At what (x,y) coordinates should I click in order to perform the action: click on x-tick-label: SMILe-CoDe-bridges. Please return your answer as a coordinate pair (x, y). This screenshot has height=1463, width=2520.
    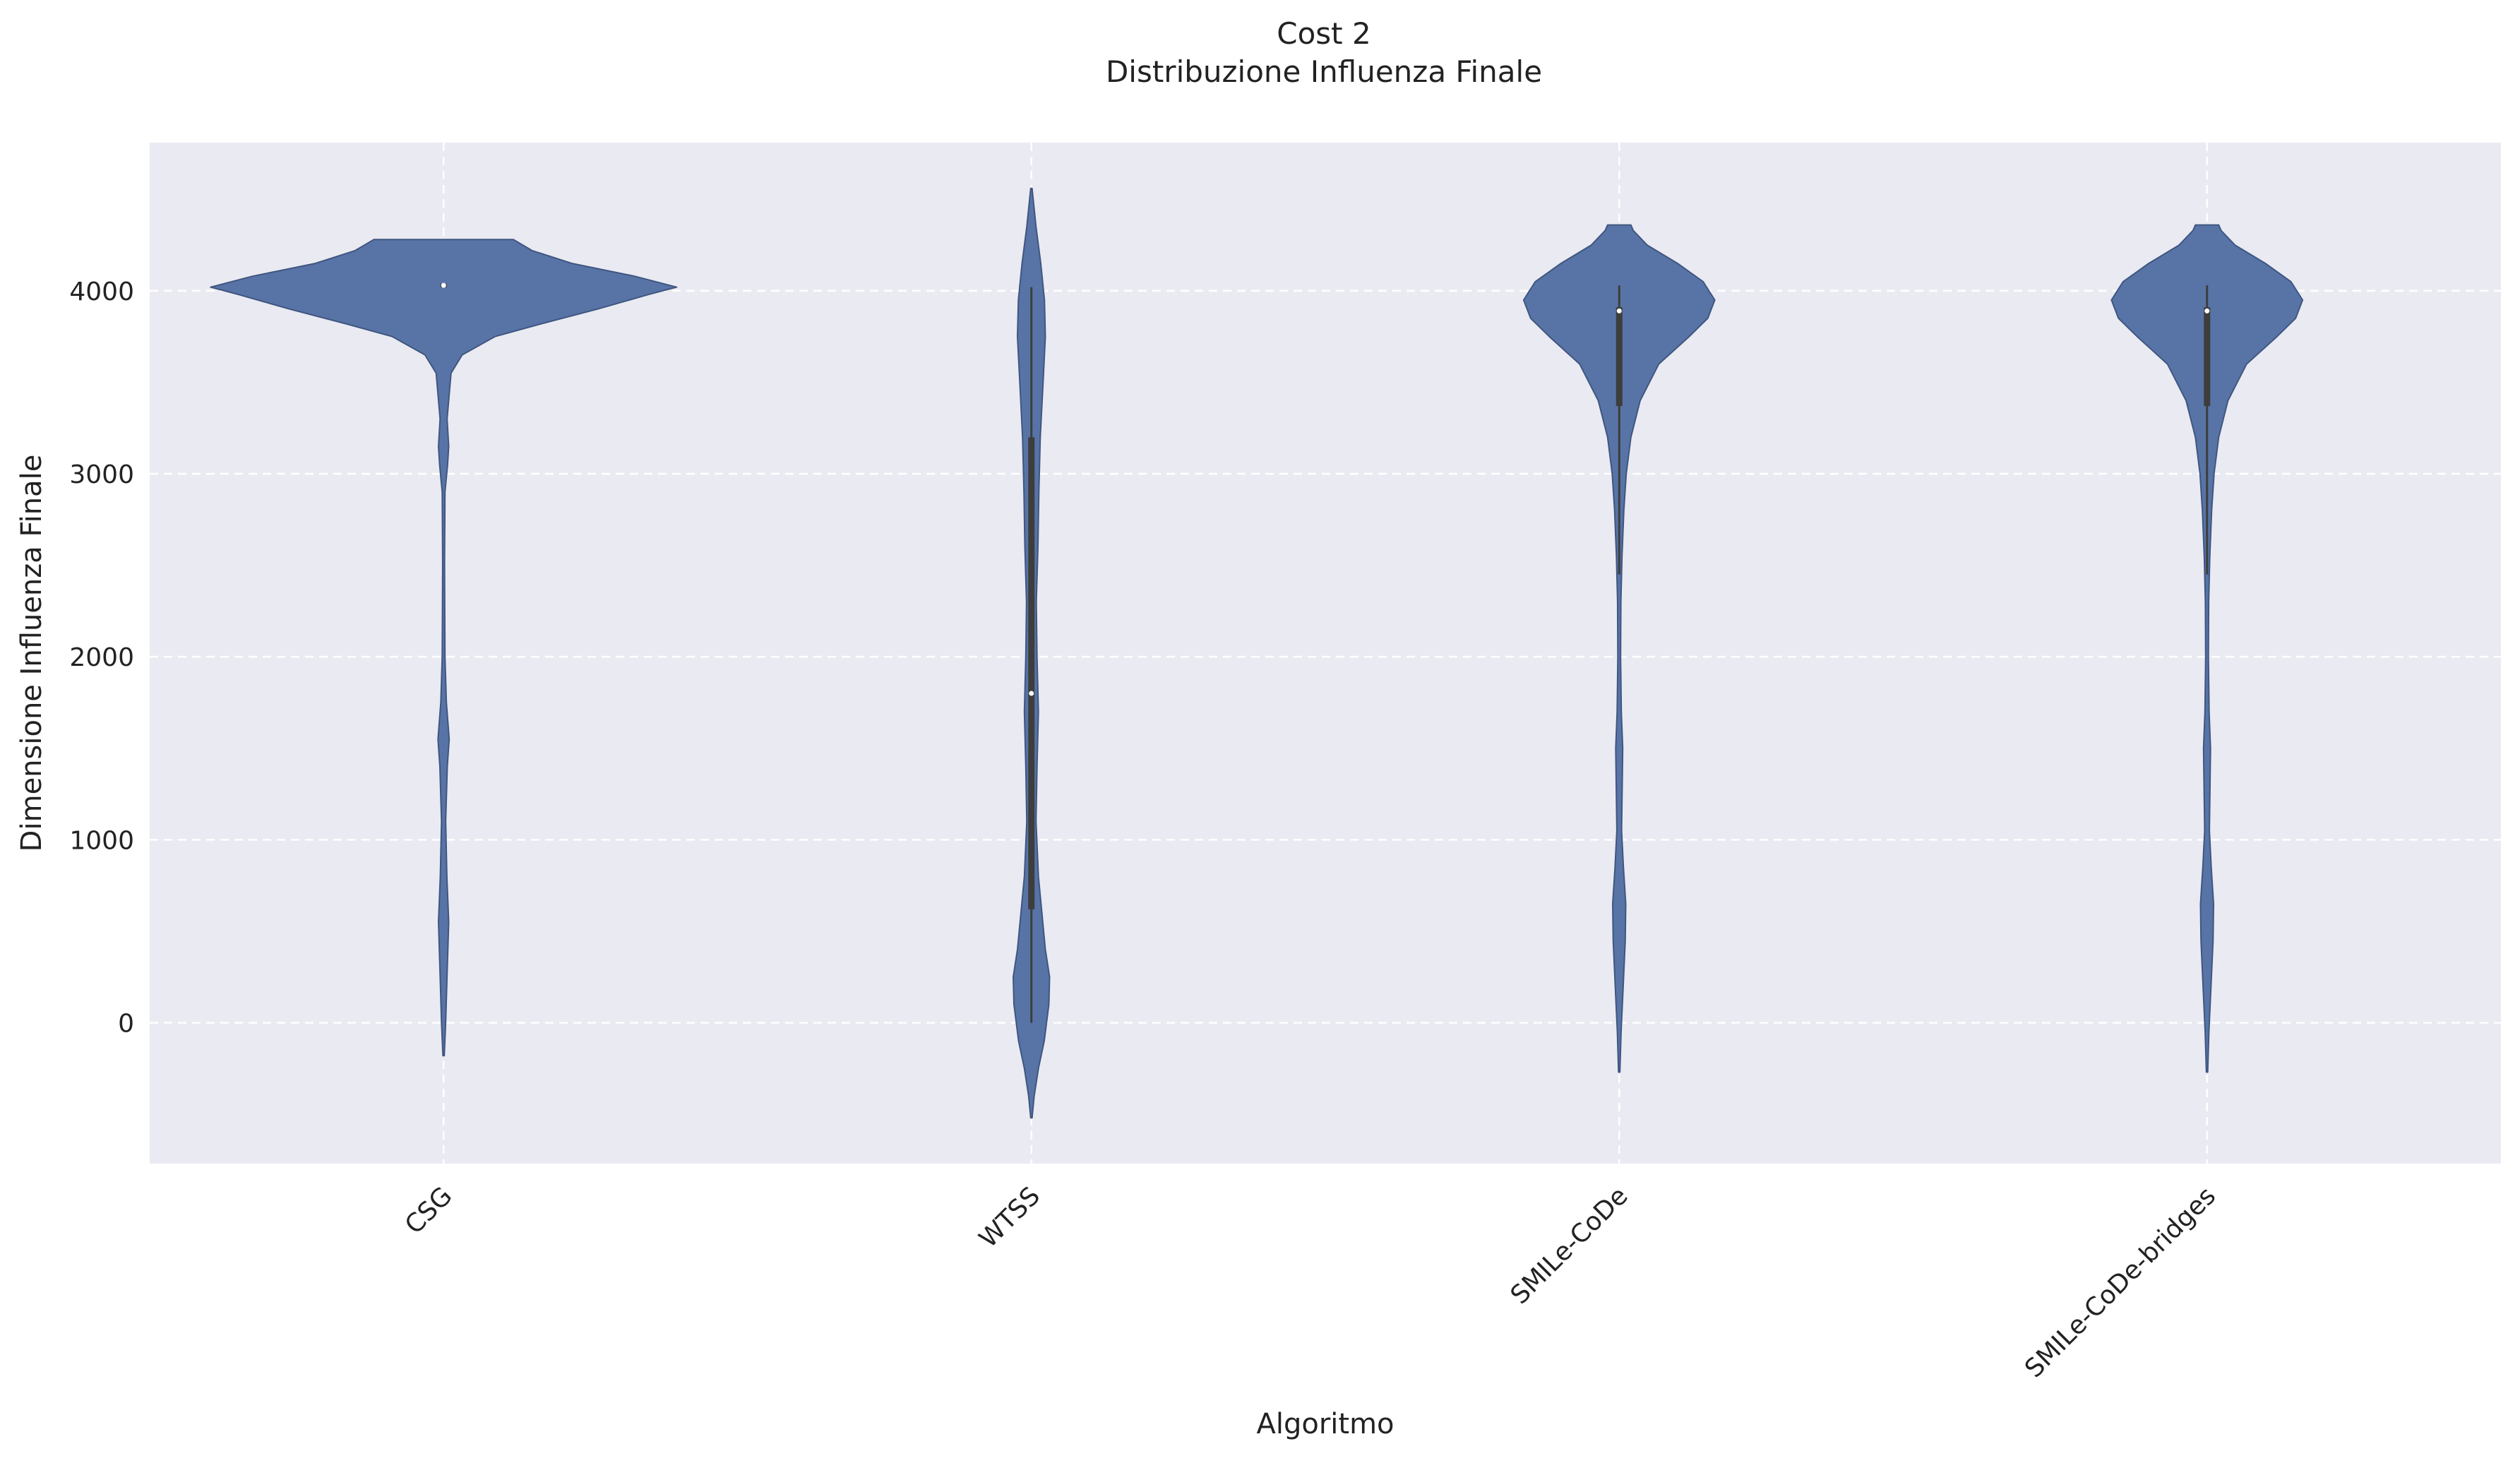
    Looking at the image, I should click on (2120, 1282).